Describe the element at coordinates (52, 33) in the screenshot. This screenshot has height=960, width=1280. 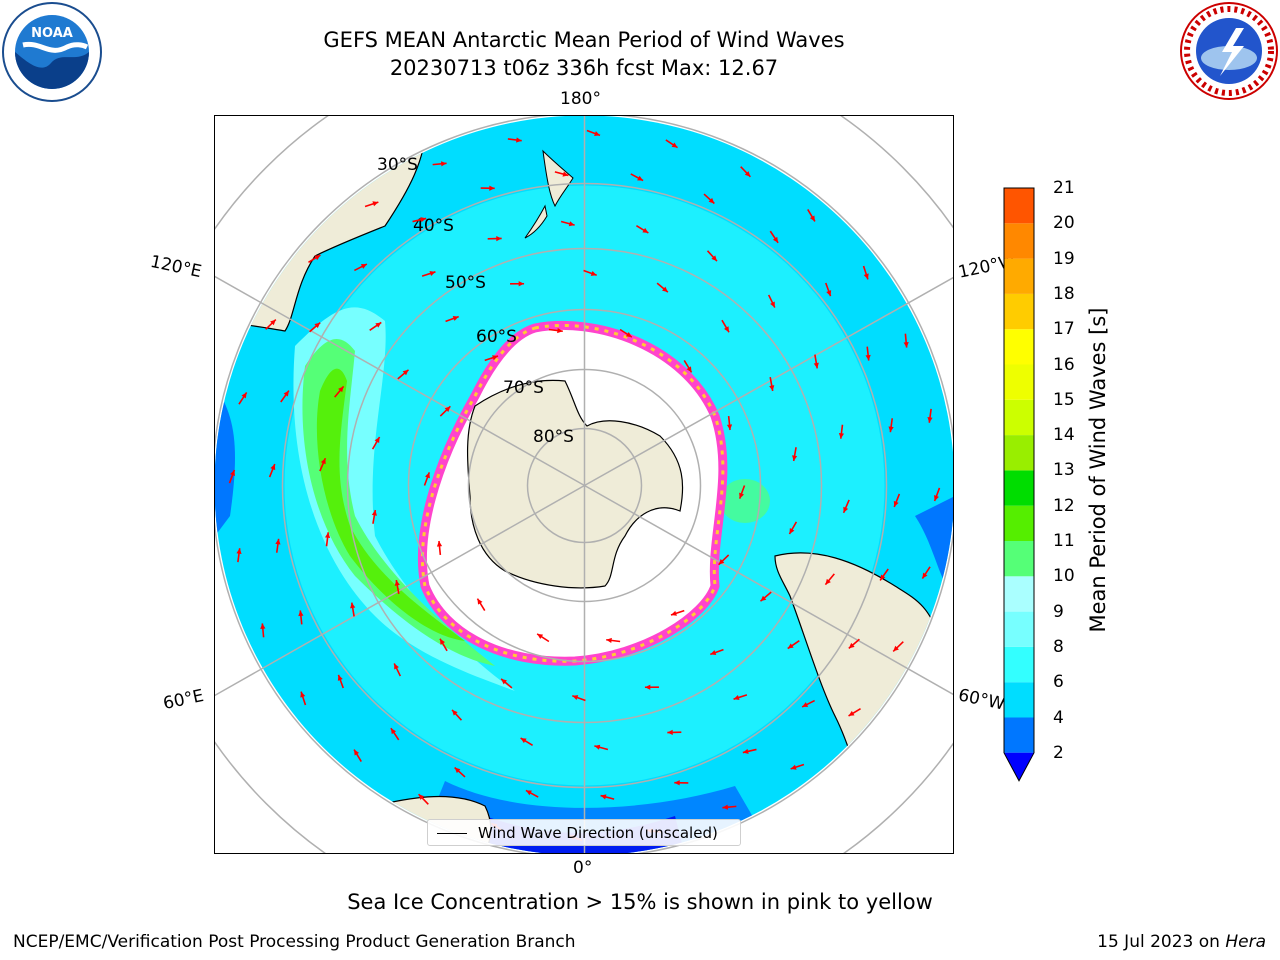
I see `svg-text: NOAA` at that location.